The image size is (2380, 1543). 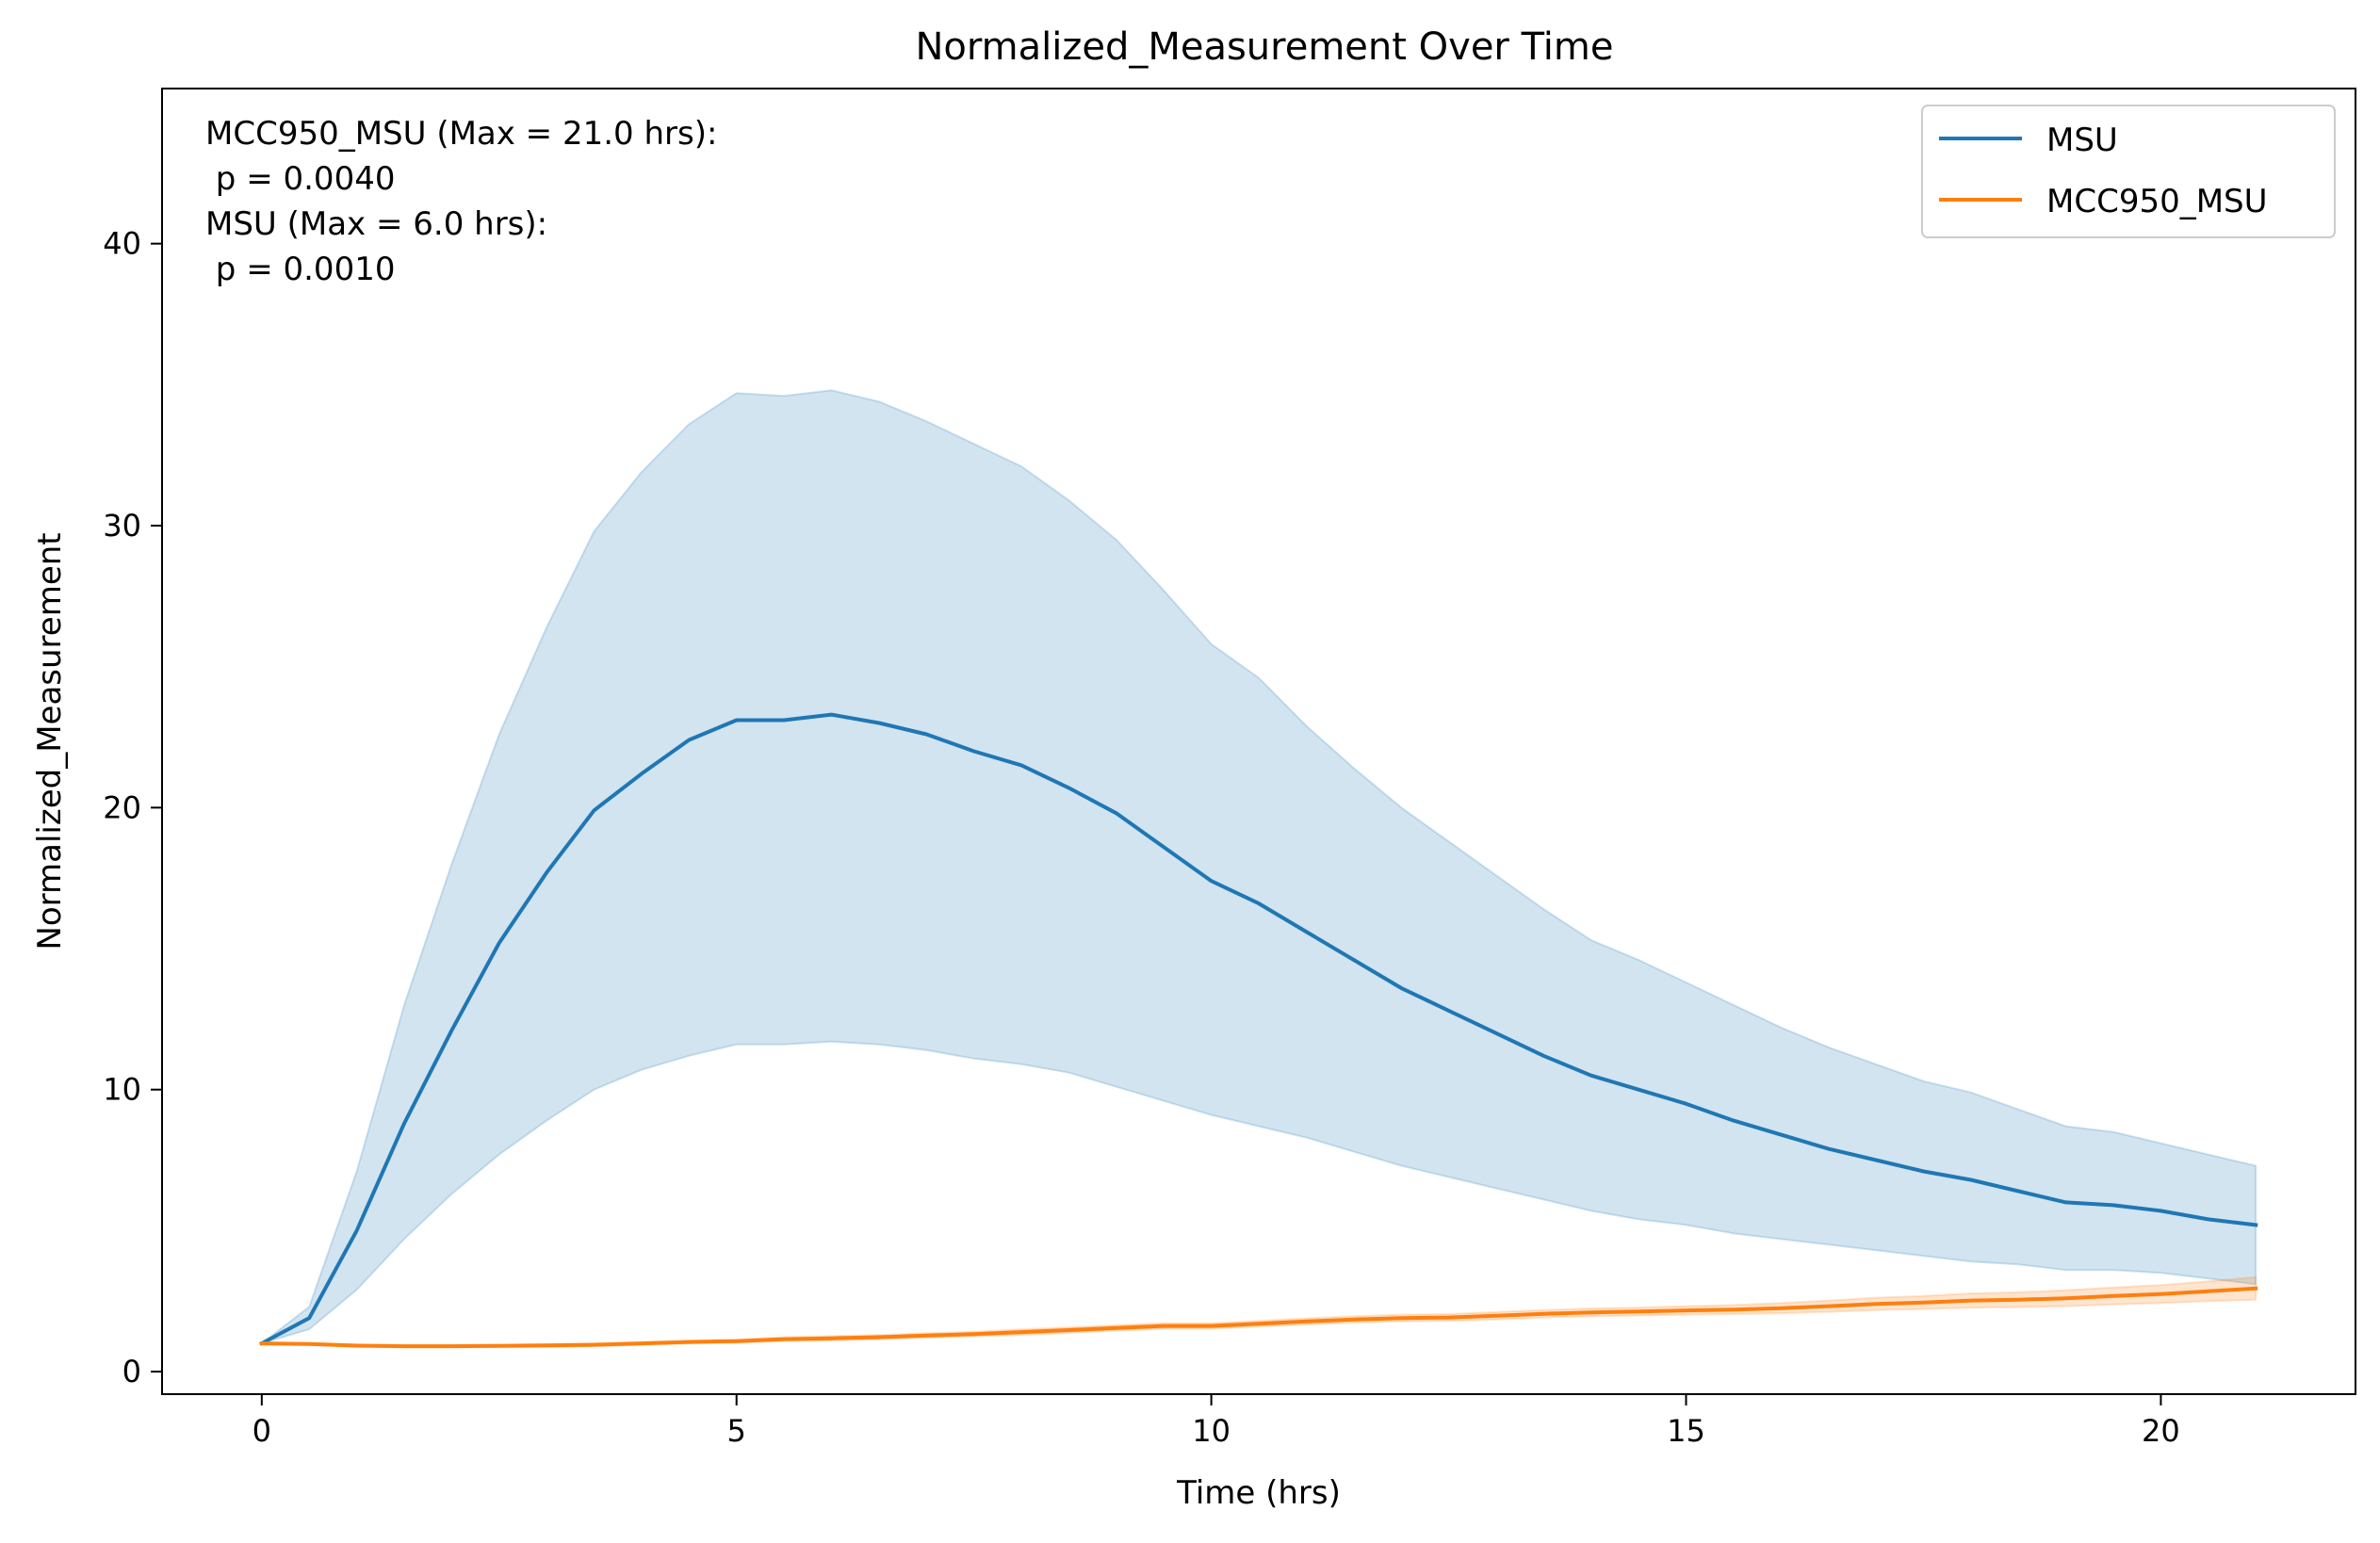 I want to click on y-axis-label: Normalized_Measurement, so click(x=50, y=741).